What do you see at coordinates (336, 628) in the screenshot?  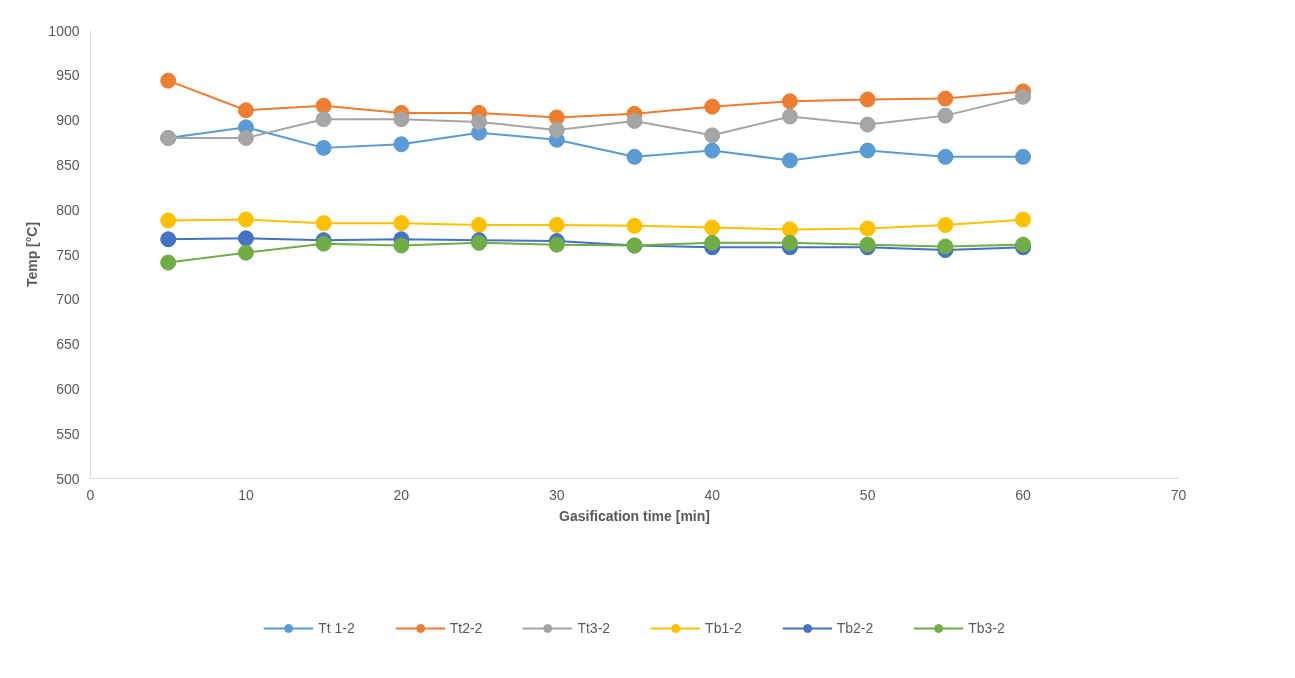 I see `legend-label: Tt 1-2` at bounding box center [336, 628].